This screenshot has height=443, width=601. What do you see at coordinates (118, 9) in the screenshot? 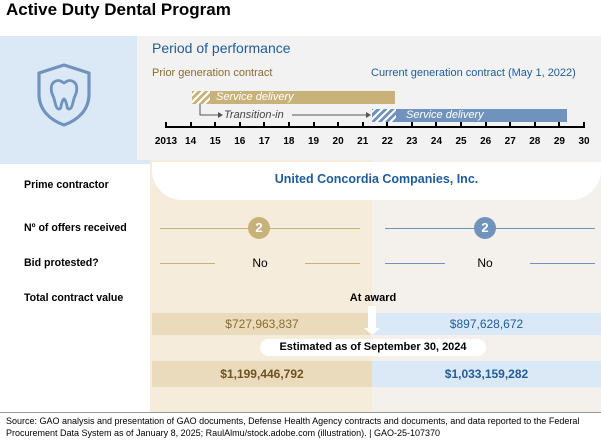
I see `page-title: Active Duty Dental Program` at bounding box center [118, 9].